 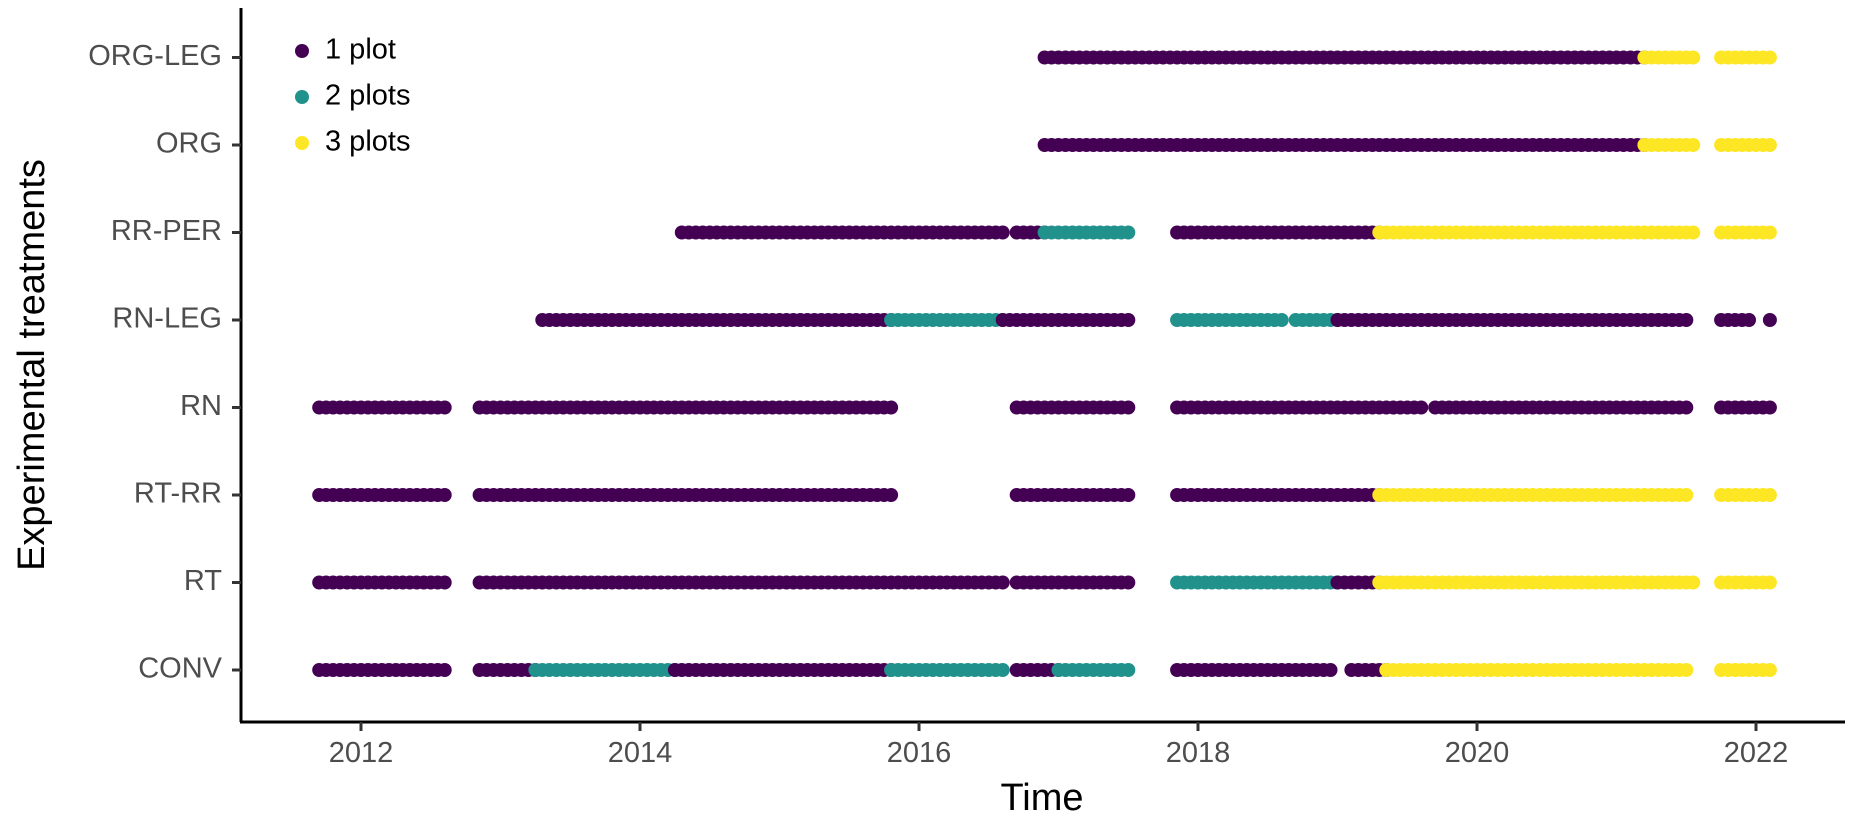 What do you see at coordinates (640, 753) in the screenshot?
I see `x-tick-label: 2014` at bounding box center [640, 753].